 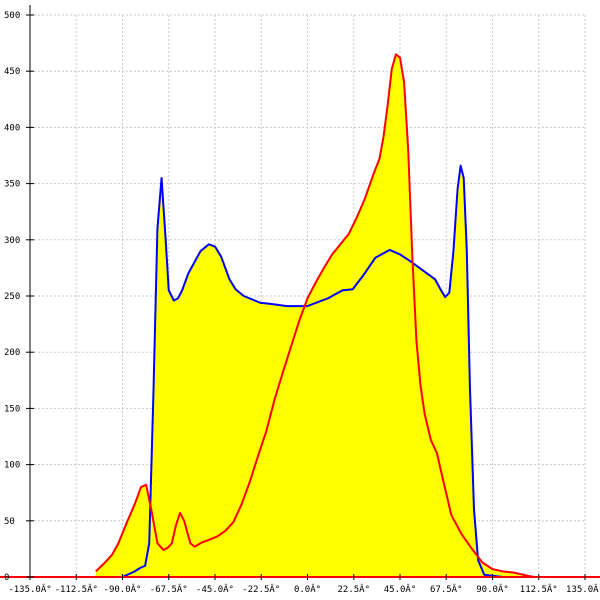 I want to click on x-tick-label: 67.5Â°, so click(x=446, y=589).